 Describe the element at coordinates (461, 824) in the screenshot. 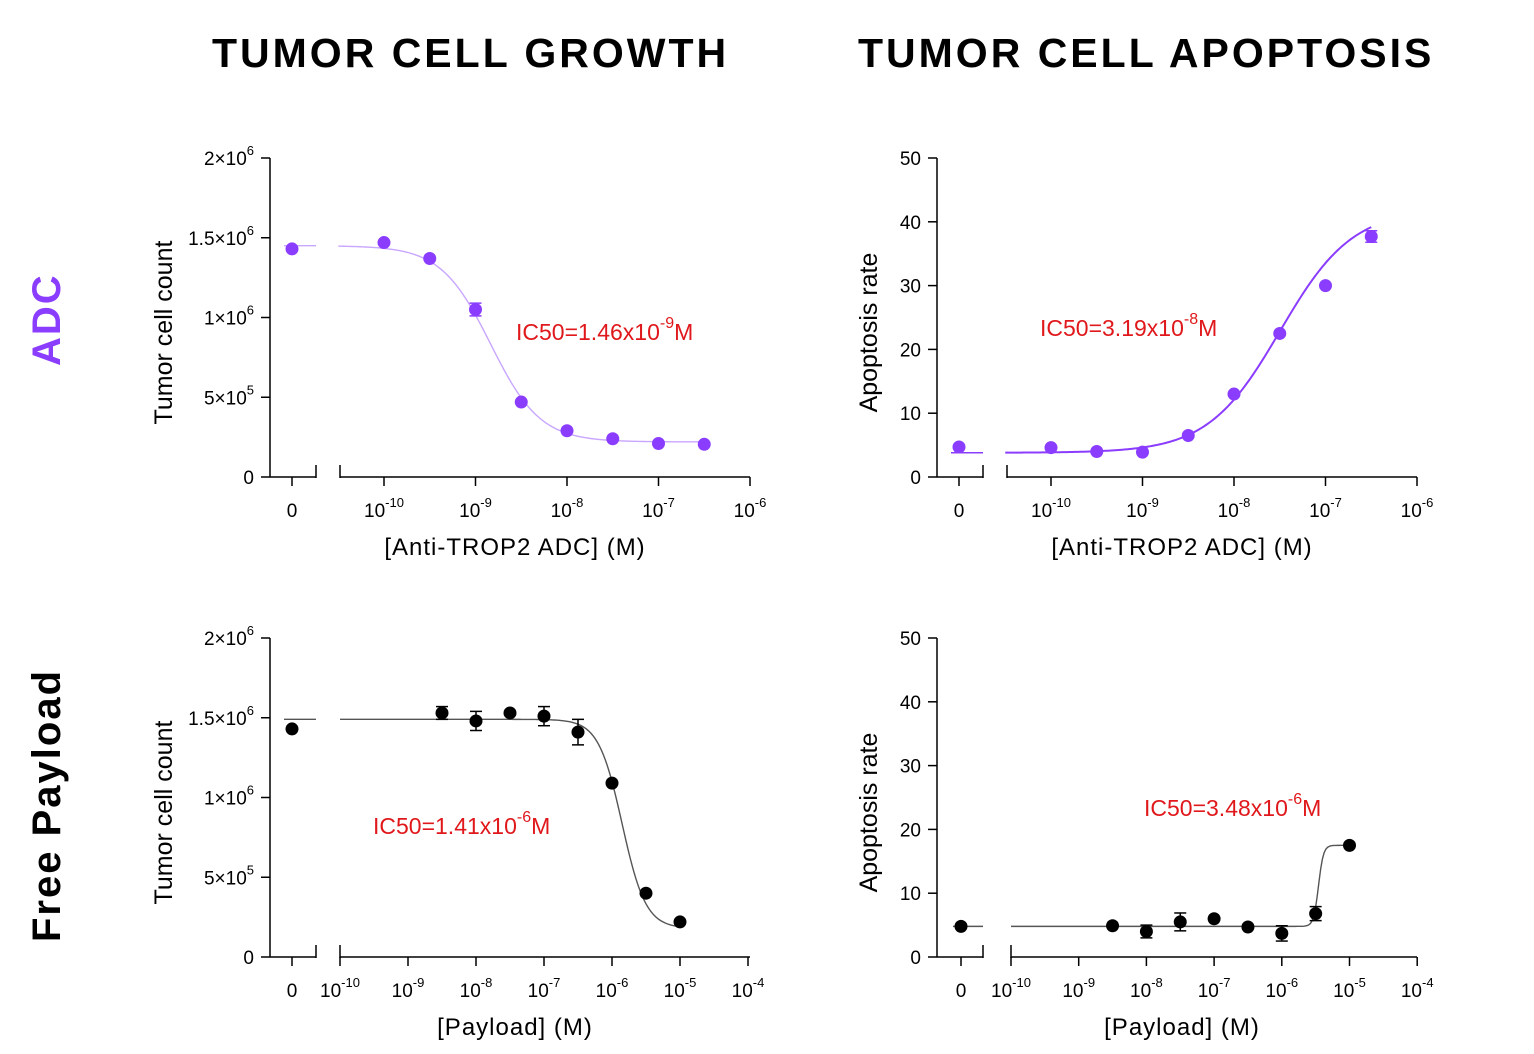

I see `ic50-annotation: IC50=1.41x10-6M` at that location.